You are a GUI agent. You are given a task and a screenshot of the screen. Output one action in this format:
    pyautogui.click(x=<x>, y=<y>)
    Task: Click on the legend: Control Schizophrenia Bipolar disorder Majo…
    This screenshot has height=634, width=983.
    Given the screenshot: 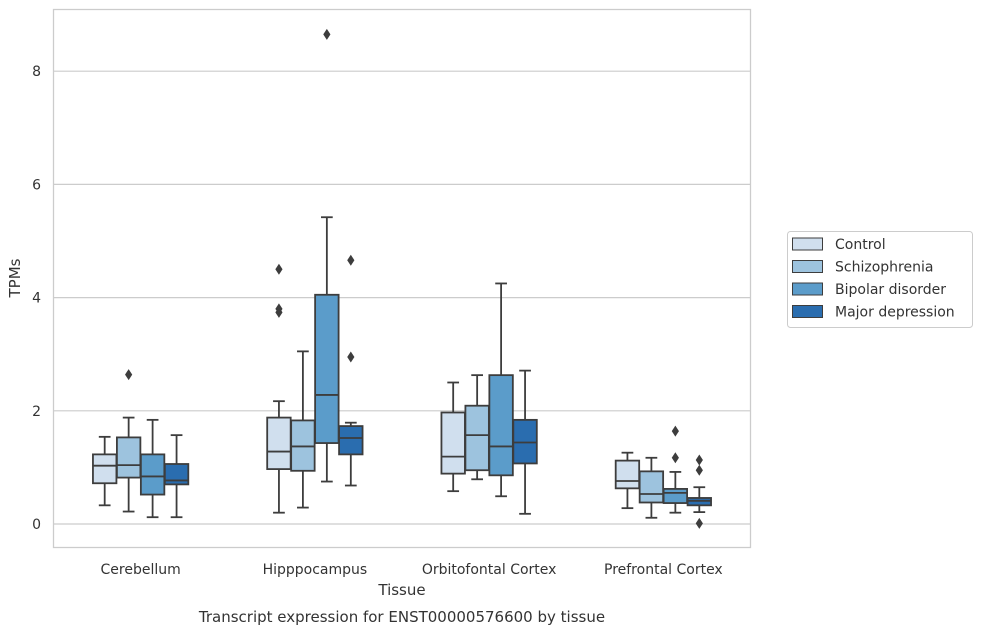 What is the action you would take?
    pyautogui.click(x=880, y=279)
    